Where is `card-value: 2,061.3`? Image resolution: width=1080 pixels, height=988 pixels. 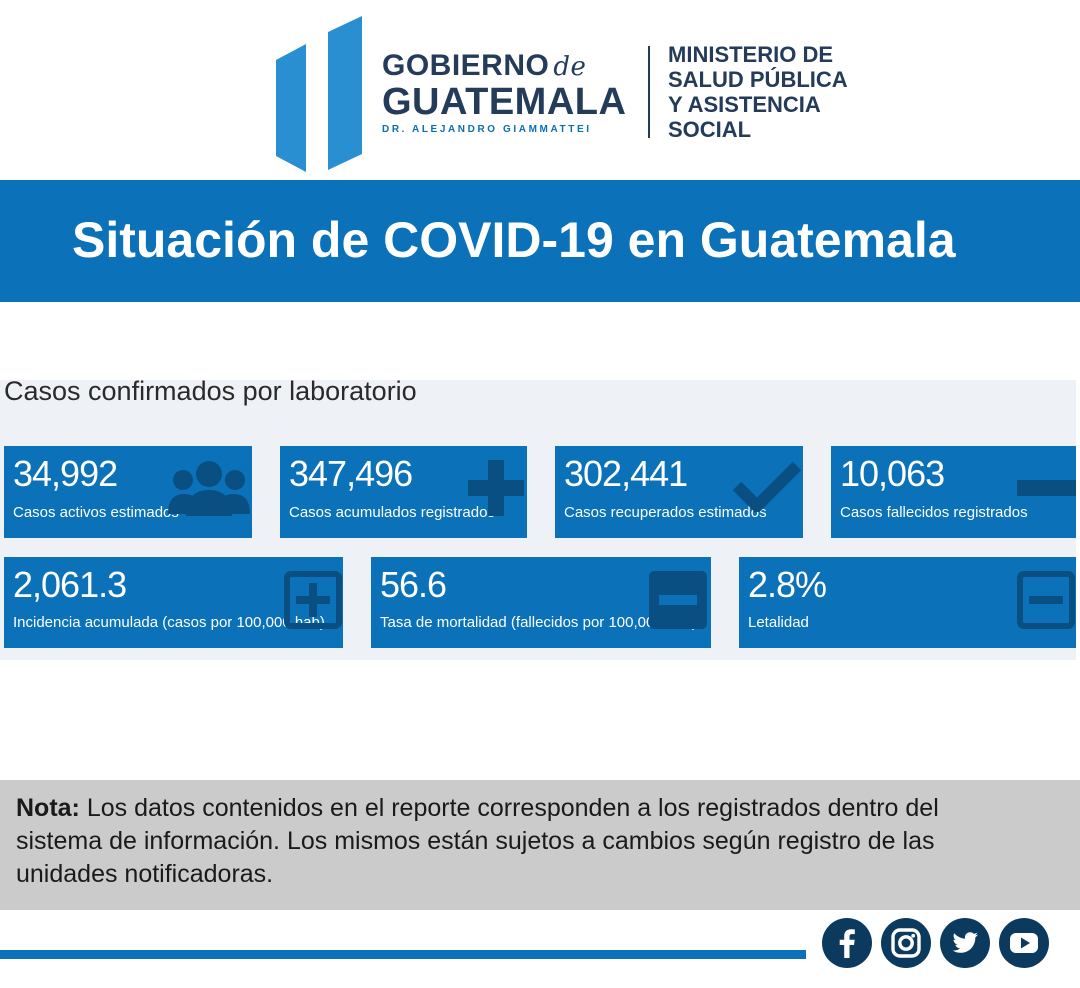 card-value: 2,061.3 is located at coordinates (70, 584).